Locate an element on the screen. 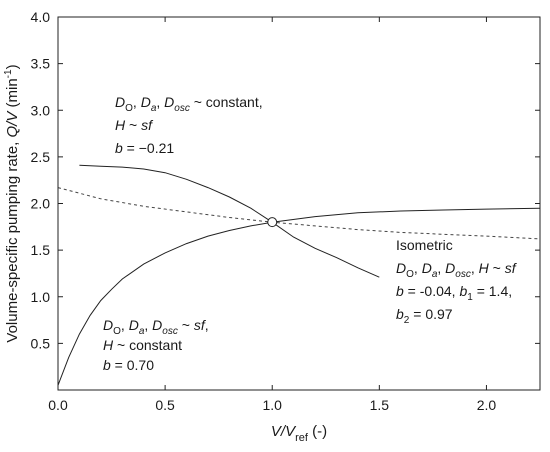 This screenshot has height=452, width=550. annotation-text-segment: = 1.4, is located at coordinates (492, 291).